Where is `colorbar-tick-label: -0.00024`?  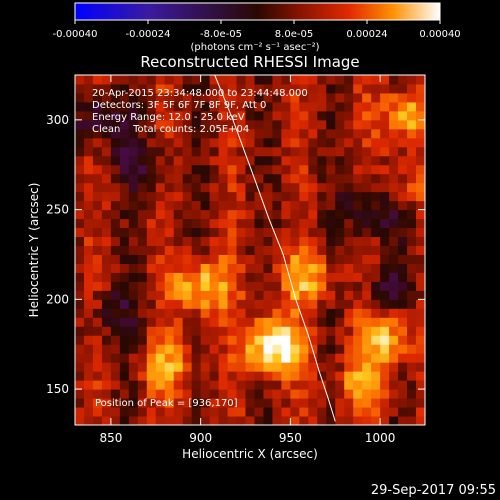 colorbar-tick-label: -0.00024 is located at coordinates (148, 34).